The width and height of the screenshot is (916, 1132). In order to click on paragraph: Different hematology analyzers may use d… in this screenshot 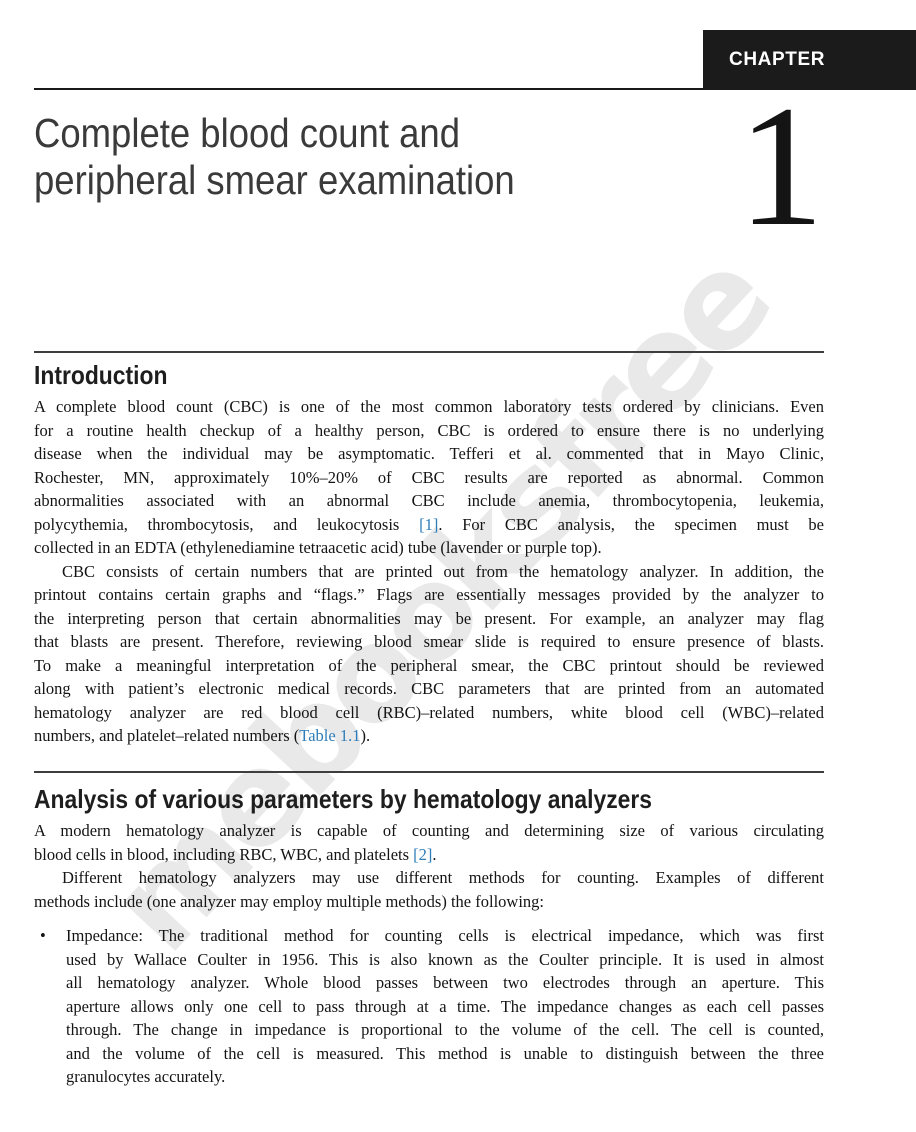, I will do `click(429, 889)`.